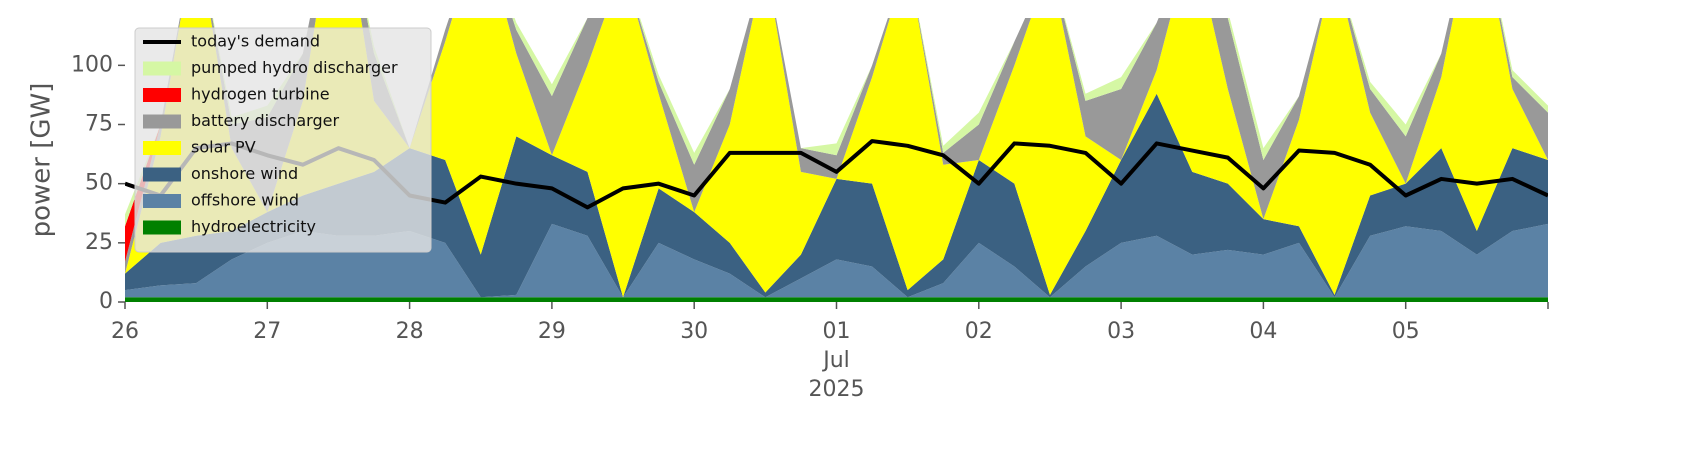 This screenshot has width=1706, height=464. What do you see at coordinates (694, 331) in the screenshot?
I see `x-tick-label: 30` at bounding box center [694, 331].